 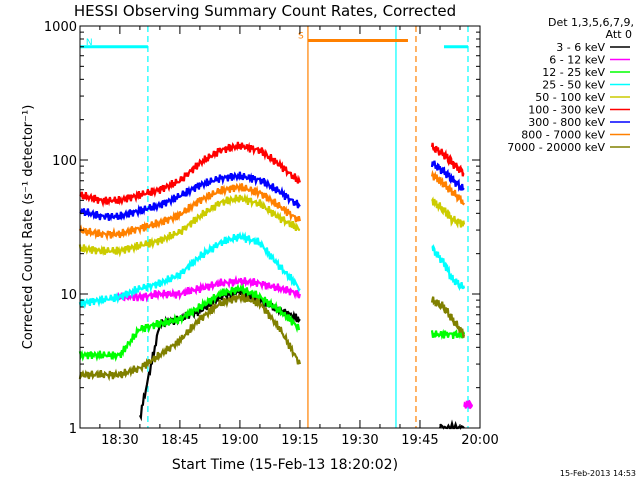 I want to click on legend-label: 800 - 7000 keV, so click(x=563, y=135).